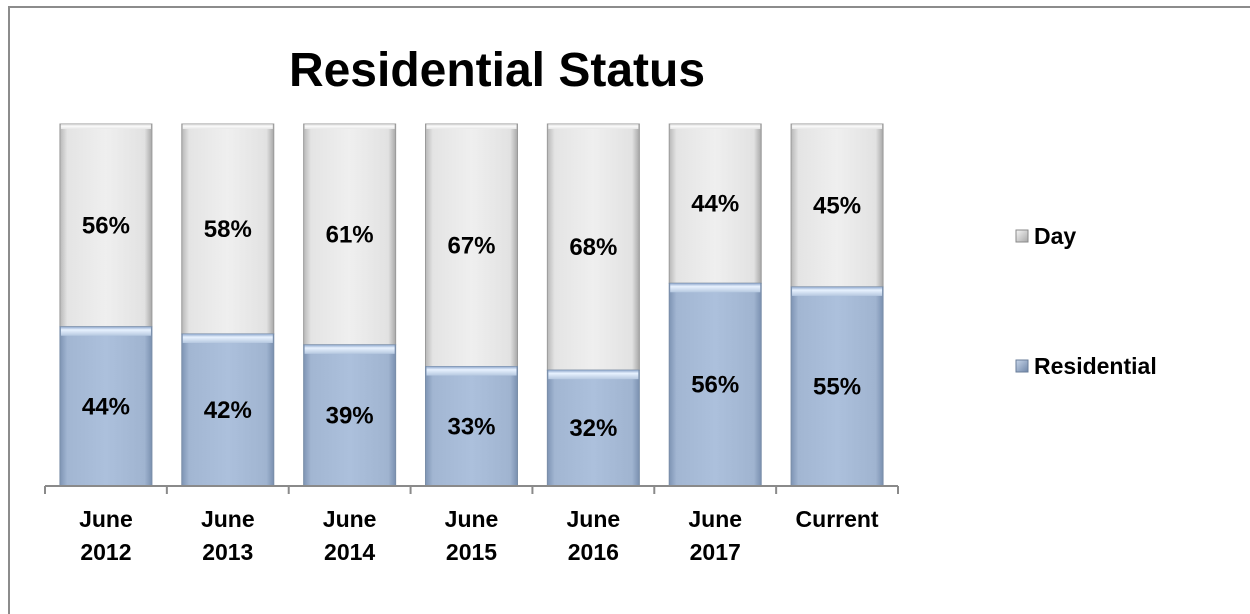 The width and height of the screenshot is (1250, 614). Describe the element at coordinates (497, 70) in the screenshot. I see `chart-title: Residential Status` at that location.